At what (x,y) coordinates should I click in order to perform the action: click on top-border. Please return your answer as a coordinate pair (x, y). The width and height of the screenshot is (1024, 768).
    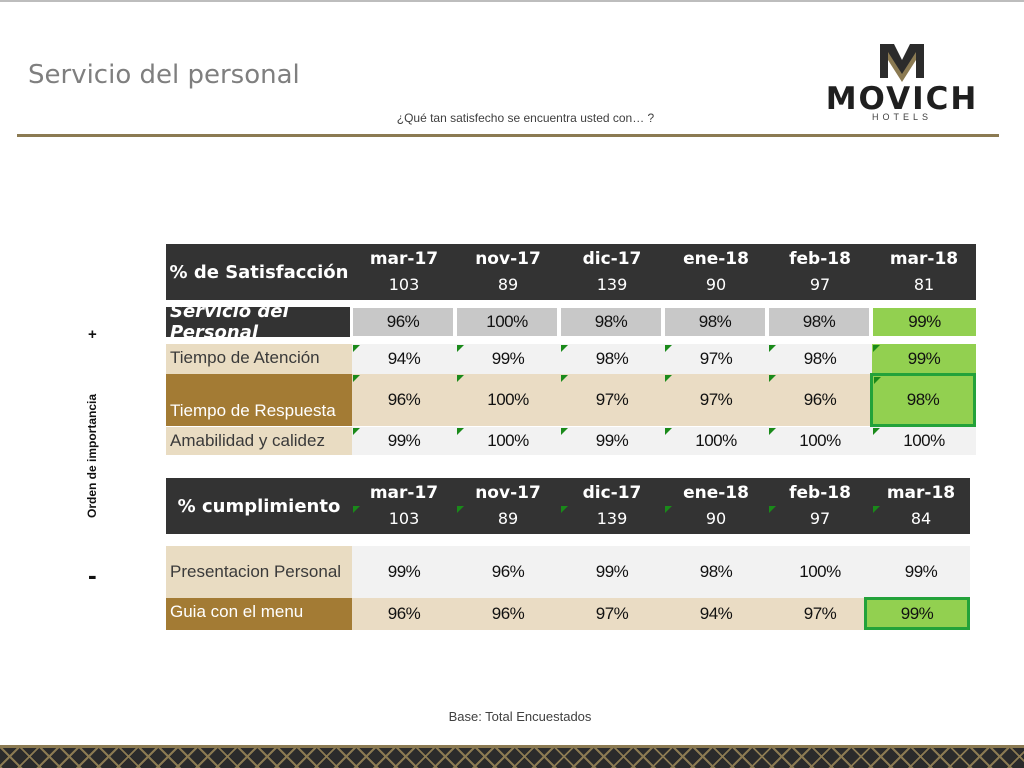
    Looking at the image, I should click on (512, 1).